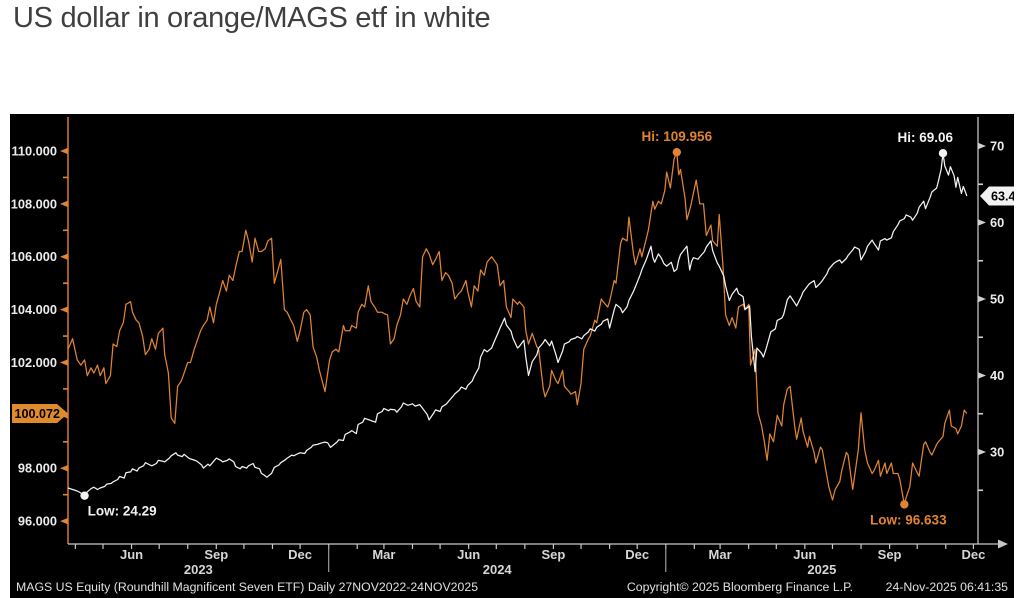  Describe the element at coordinates (37, 468) in the screenshot. I see `left-axis-tick-label: 98.000` at that location.